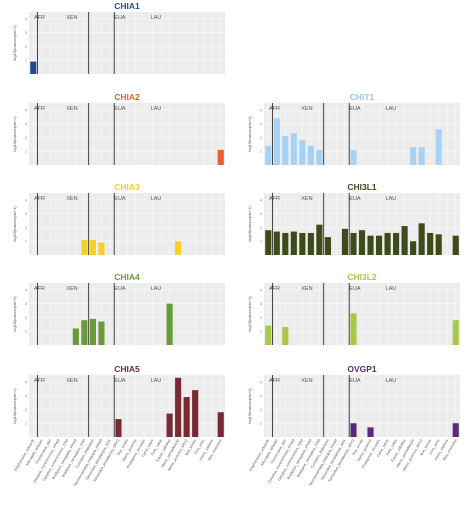 This screenshot has height=532, width=474. Describe the element at coordinates (362, 187) in the screenshot. I see `panel-title: CHI3L1` at that location.